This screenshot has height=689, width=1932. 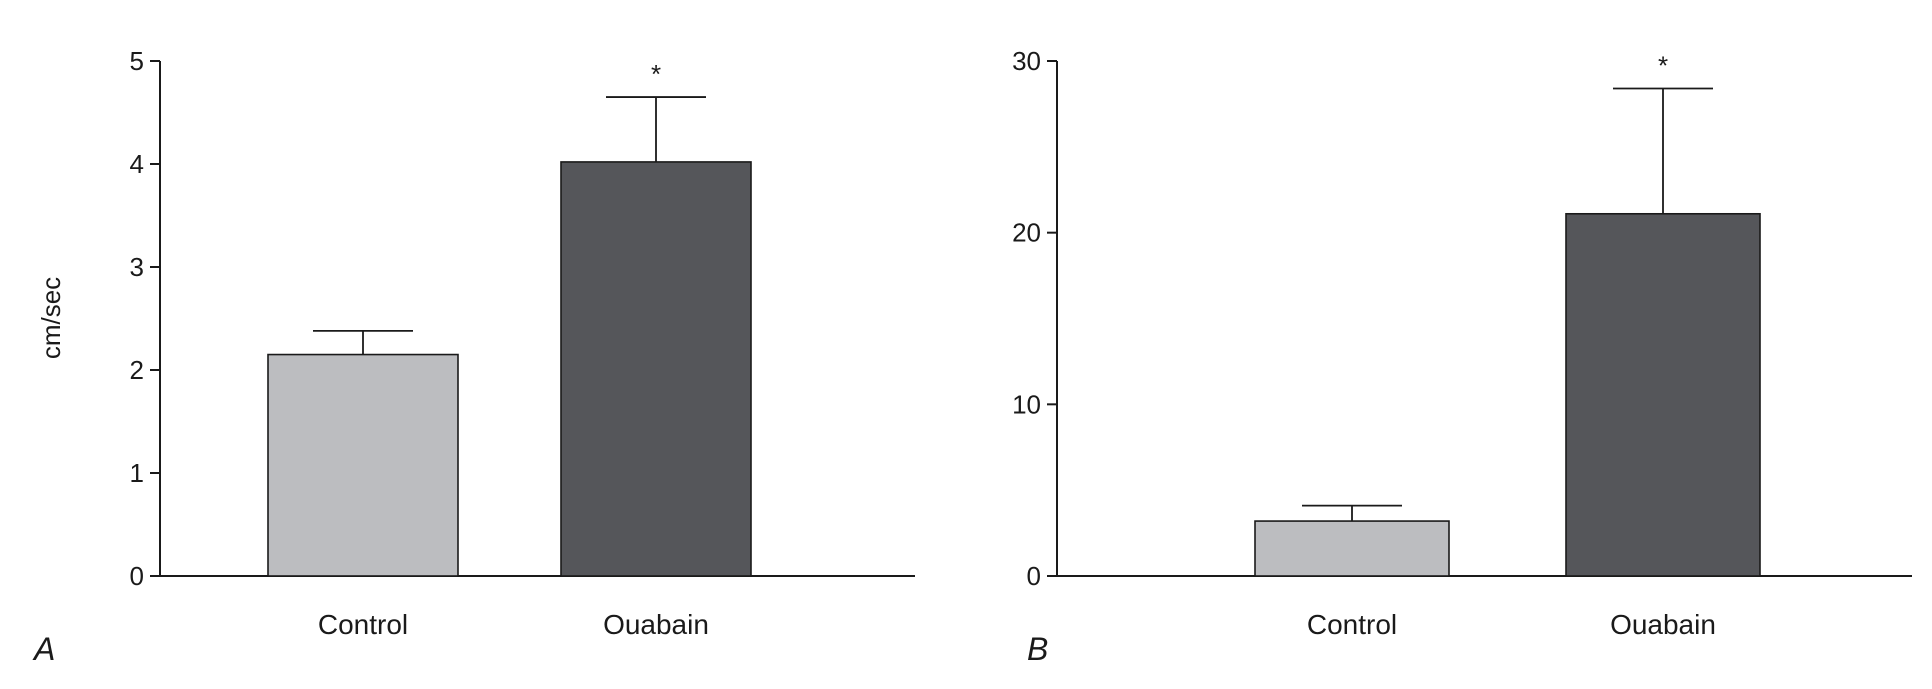 I want to click on panel-a-y-axis-title: cm/sec, so click(x=51, y=318).